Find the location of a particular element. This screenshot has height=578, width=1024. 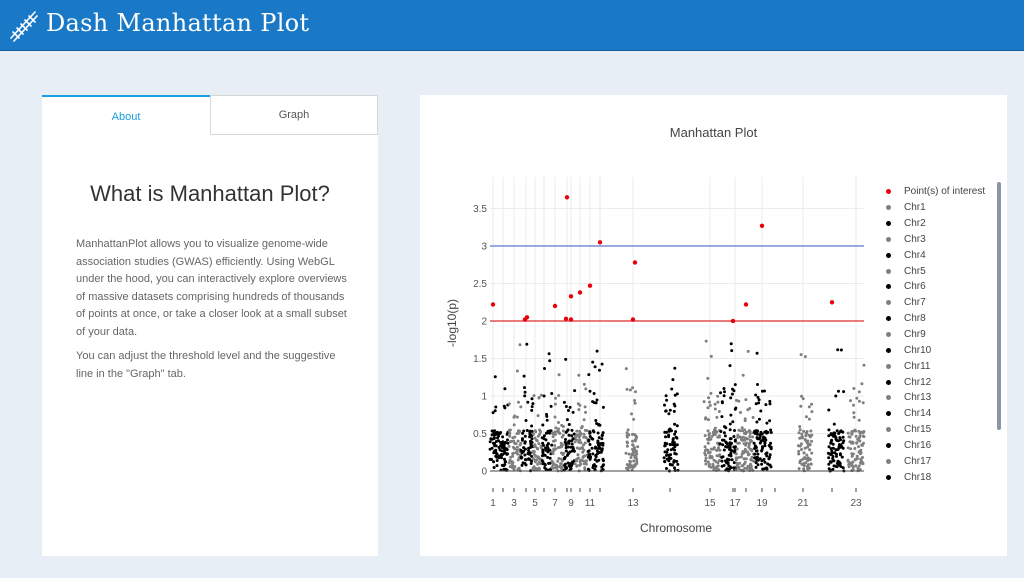

tab-about: About is located at coordinates (126, 115).